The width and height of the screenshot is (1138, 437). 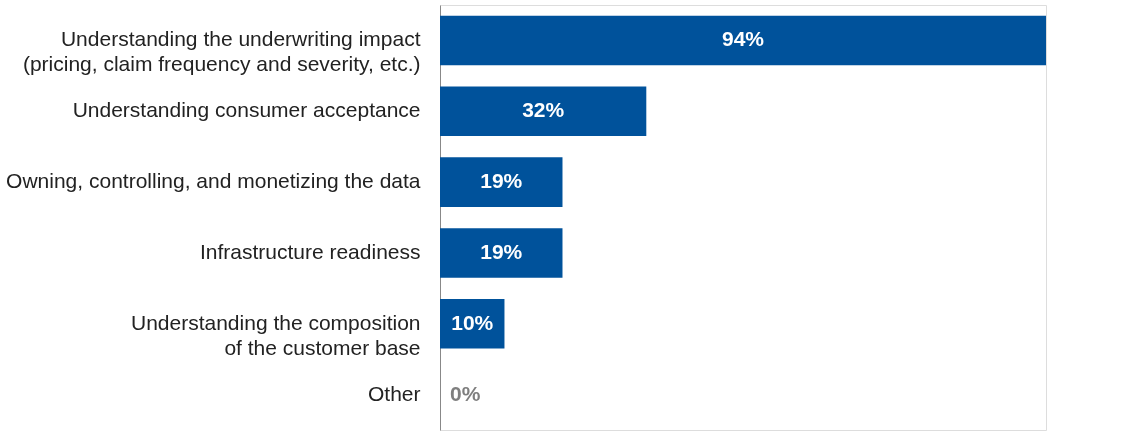 I want to click on y-tick-label: Understanding the composition of the customer base, so click(x=275, y=334).